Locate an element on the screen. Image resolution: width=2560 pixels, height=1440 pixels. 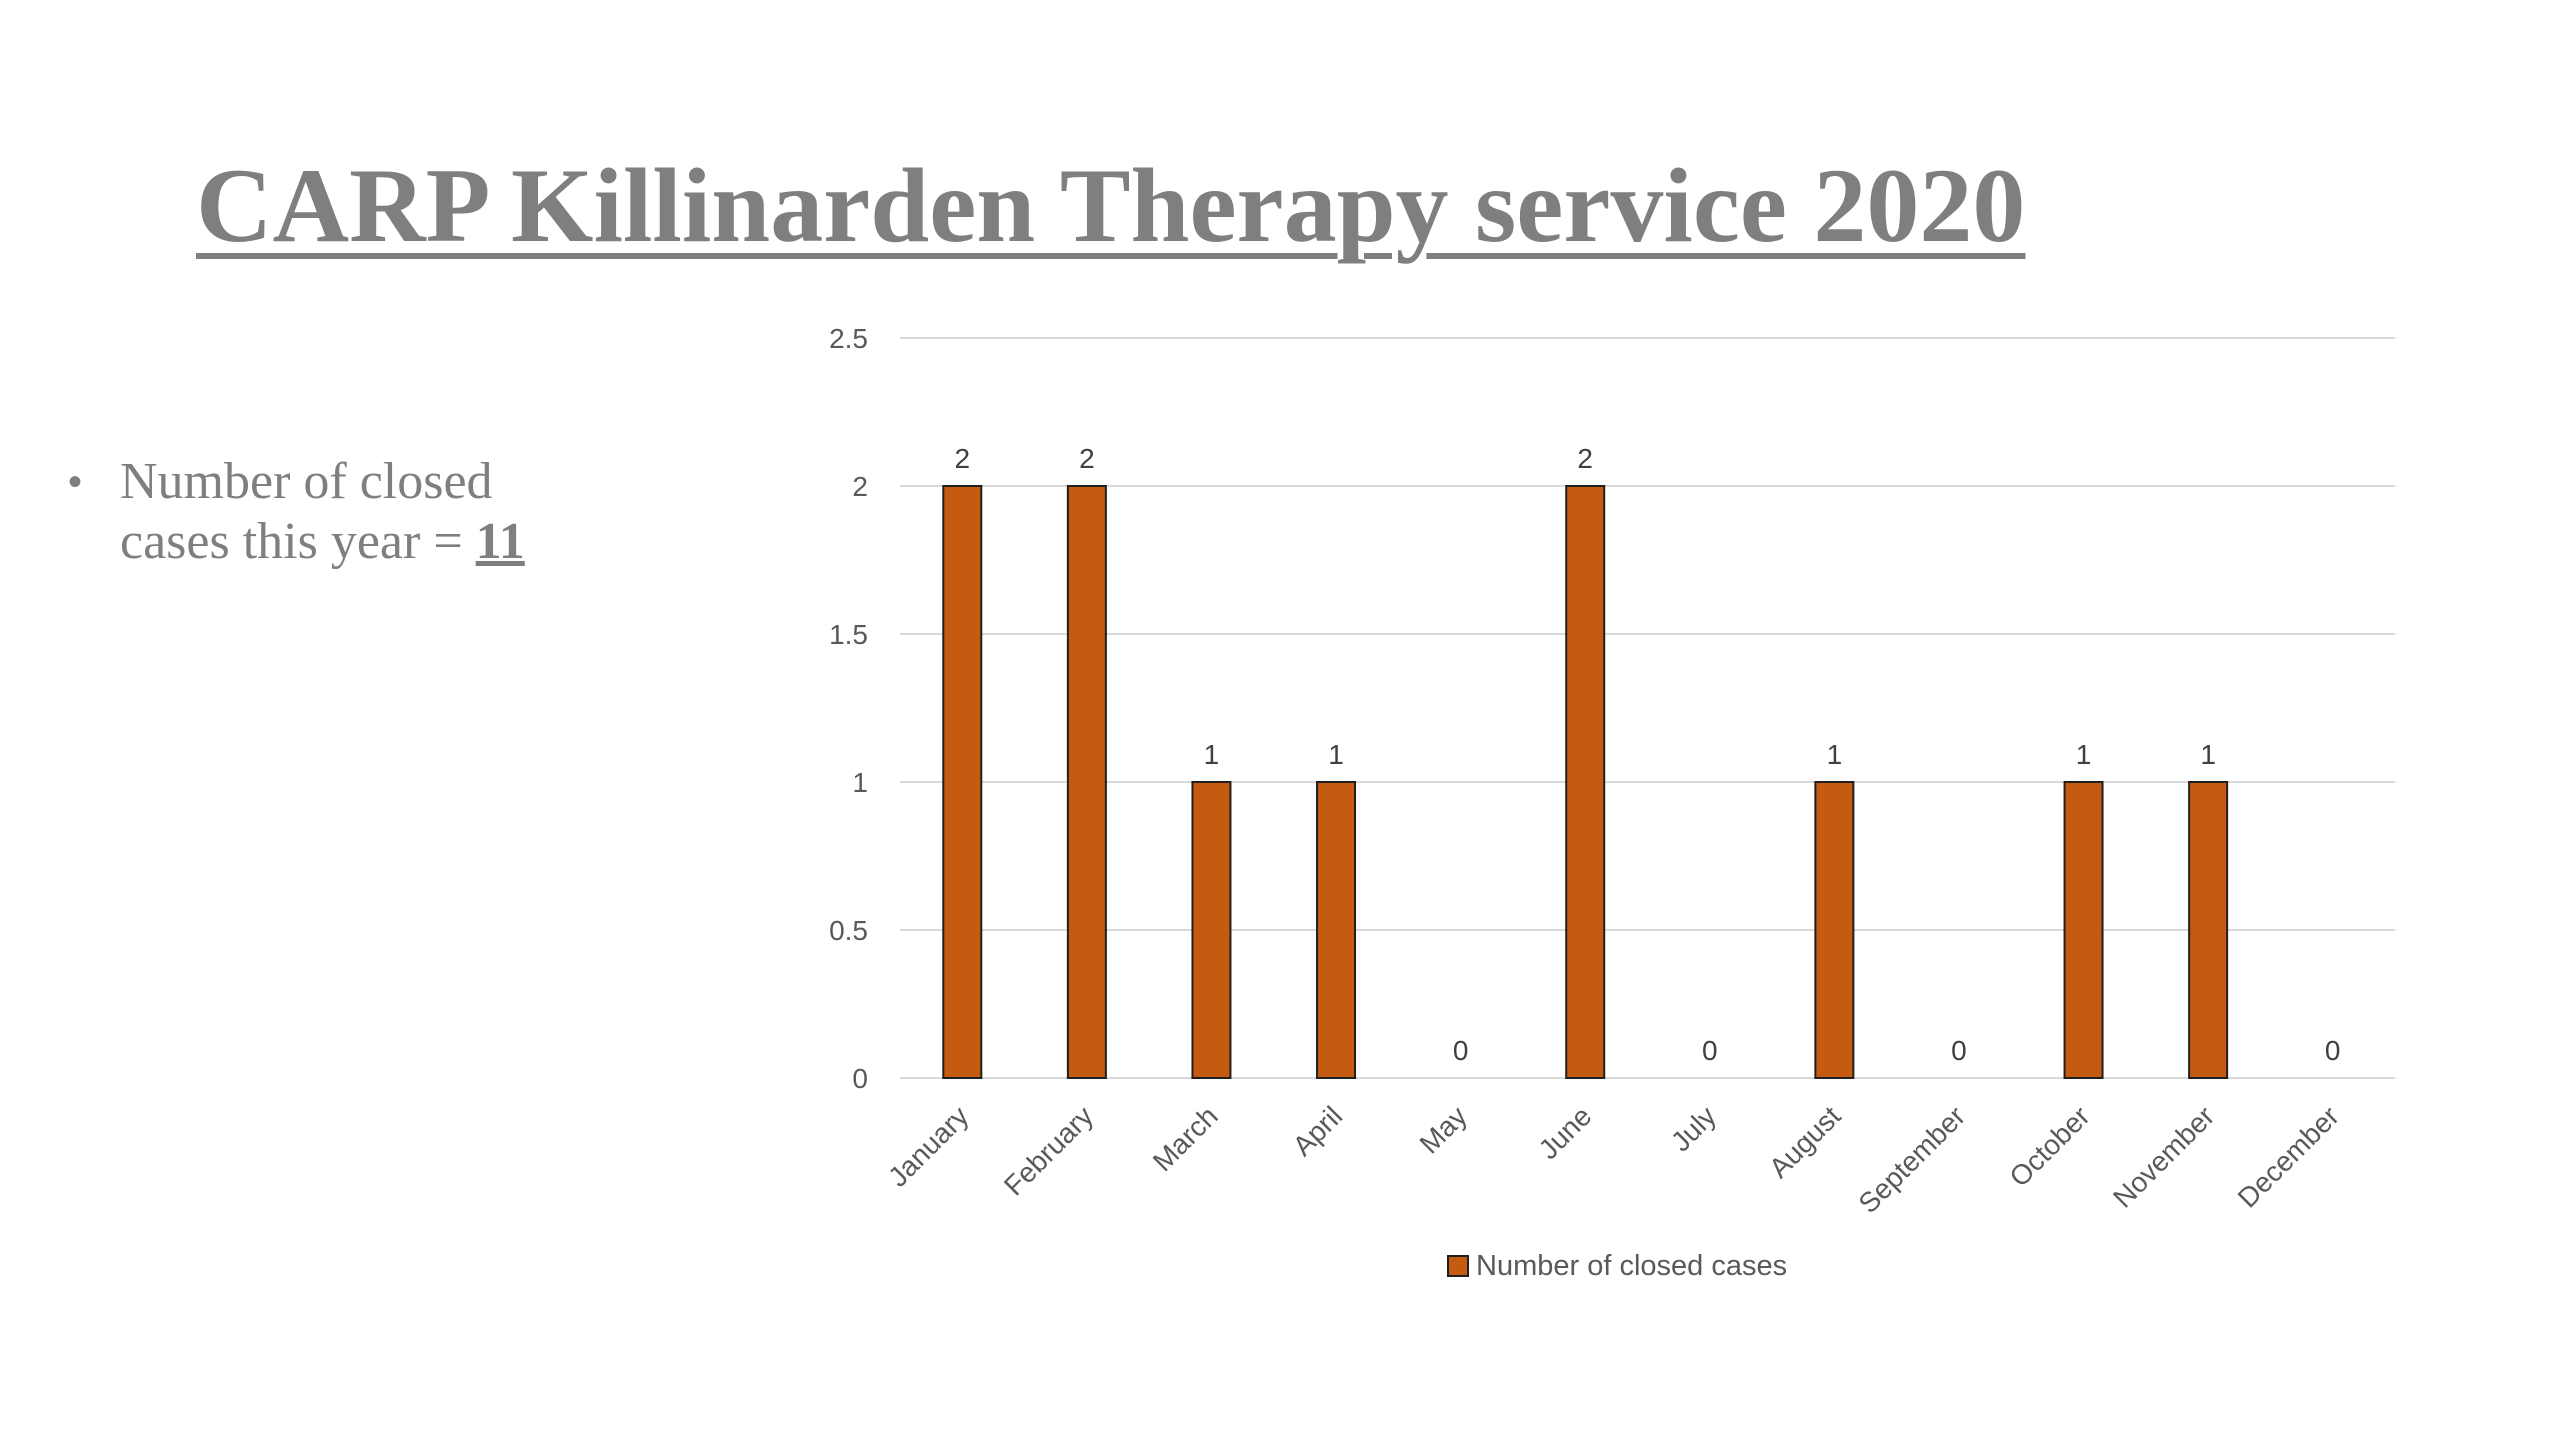
bullet-line-1: Number of closed is located at coordinates (306, 481).